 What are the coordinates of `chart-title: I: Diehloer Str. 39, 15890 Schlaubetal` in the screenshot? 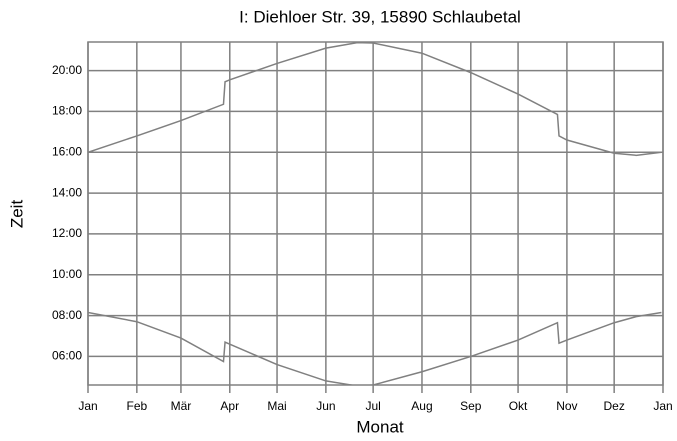 It's located at (380, 16).